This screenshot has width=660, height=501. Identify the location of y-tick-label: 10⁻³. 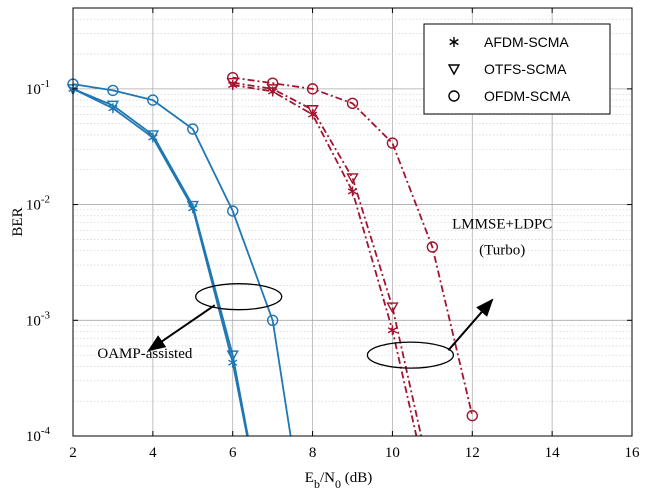
(38, 319).